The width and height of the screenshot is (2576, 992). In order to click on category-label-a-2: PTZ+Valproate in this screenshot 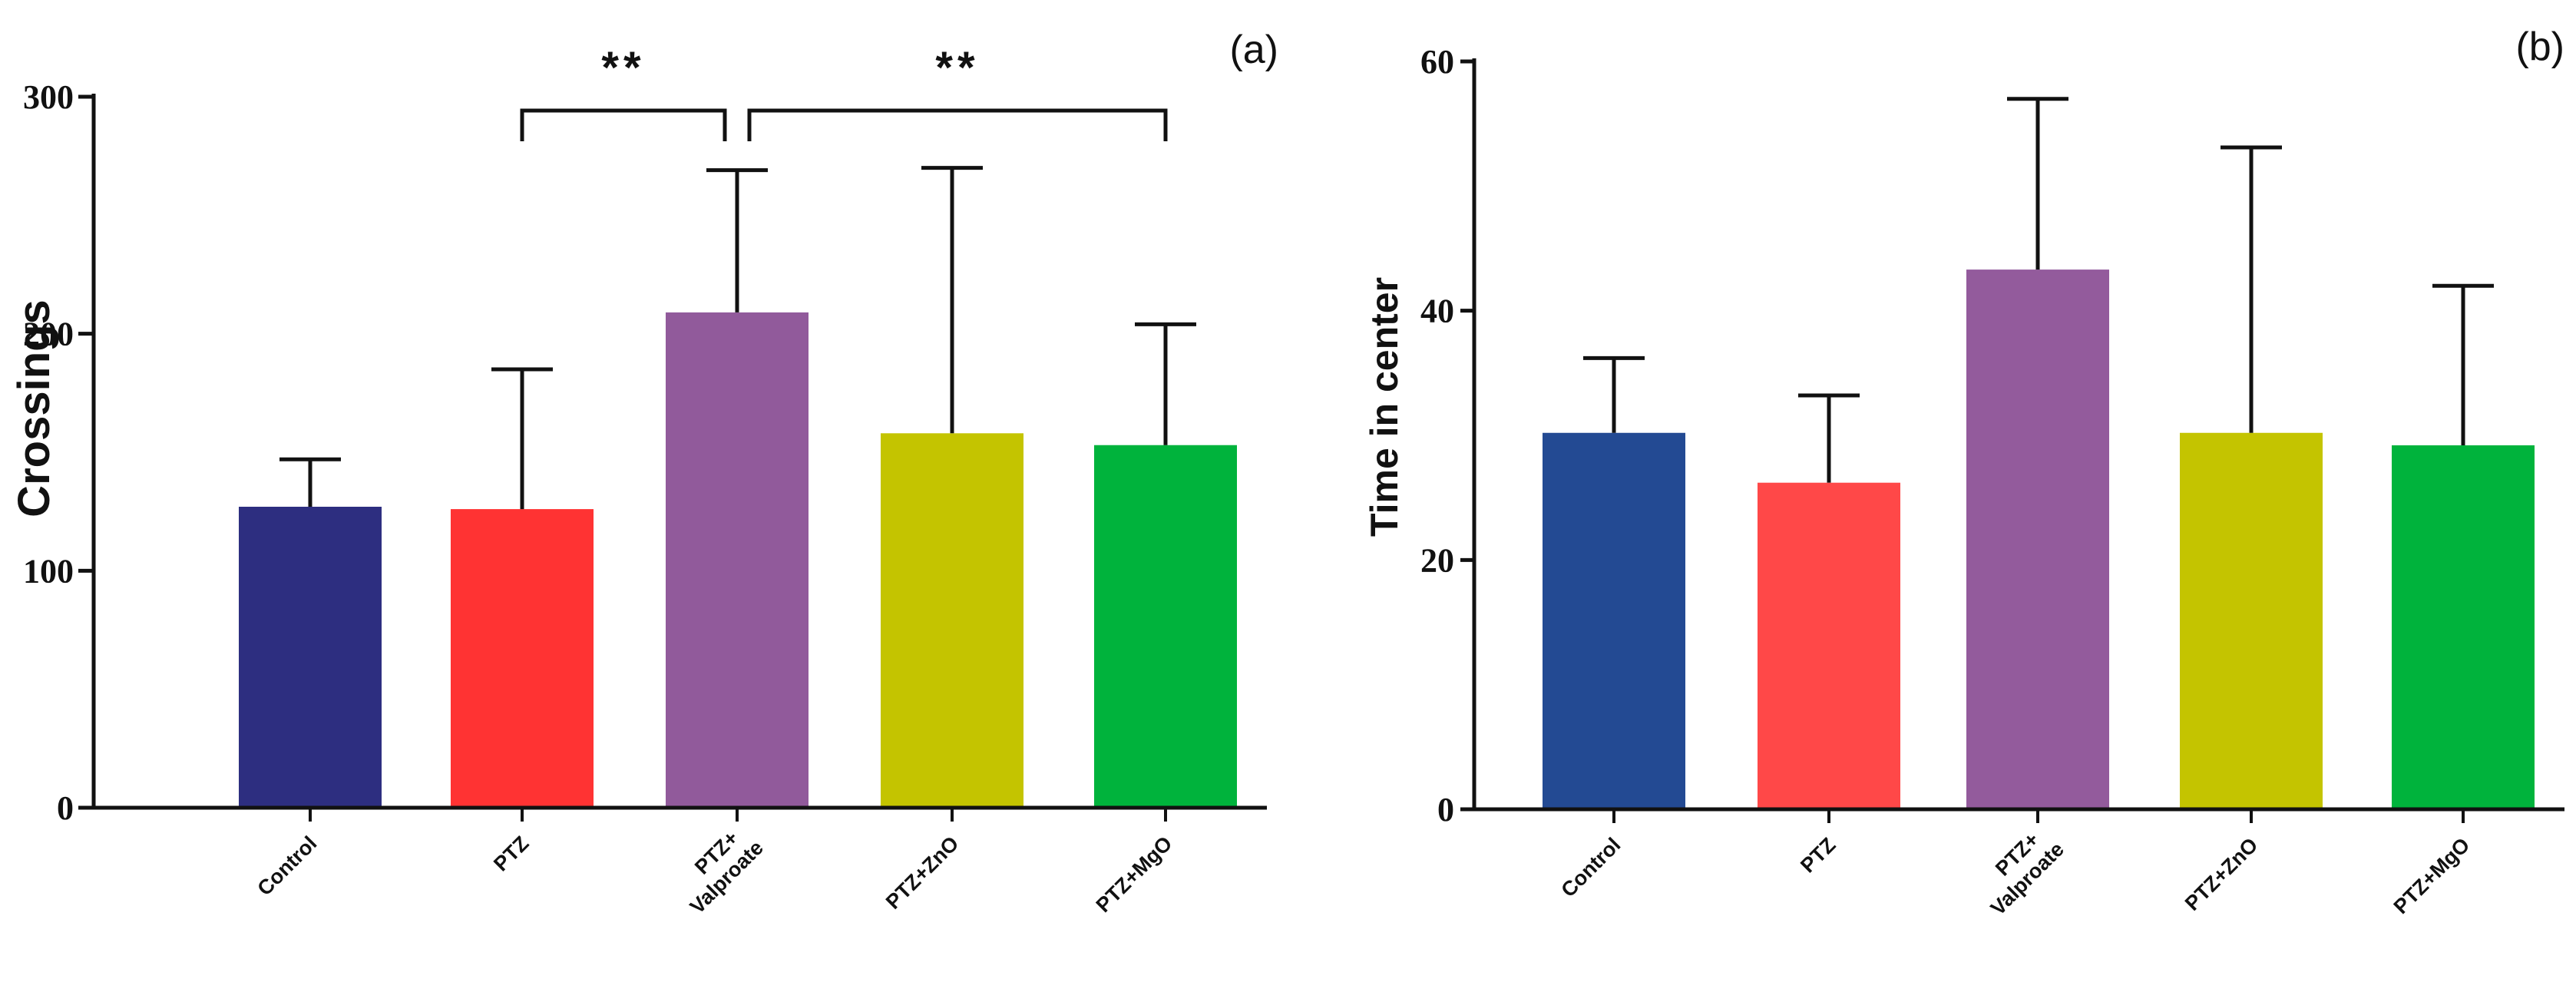, I will do `click(727, 872)`.